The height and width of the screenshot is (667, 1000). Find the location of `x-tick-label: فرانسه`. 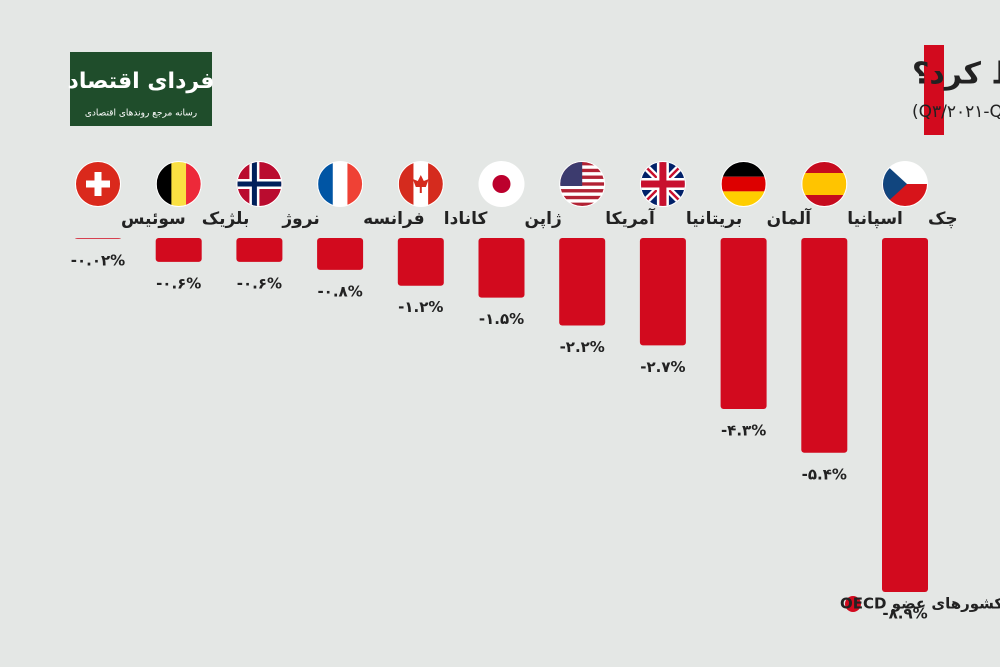

x-tick-label: فرانسه is located at coordinates (394, 219).